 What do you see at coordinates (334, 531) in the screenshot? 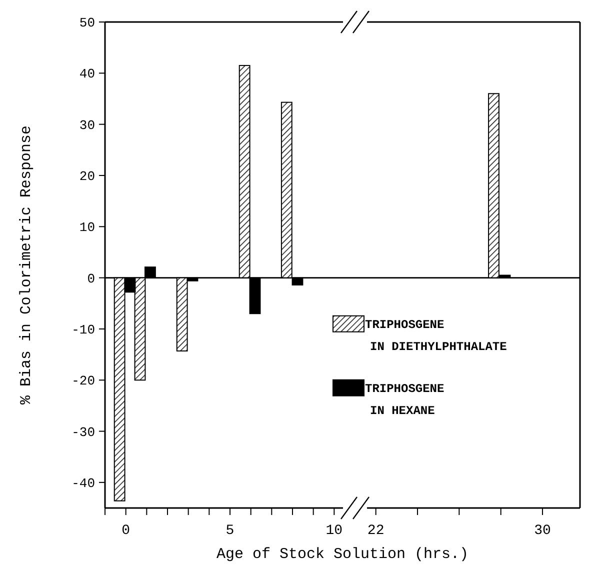
I see `x-tick-label: 10` at bounding box center [334, 531].